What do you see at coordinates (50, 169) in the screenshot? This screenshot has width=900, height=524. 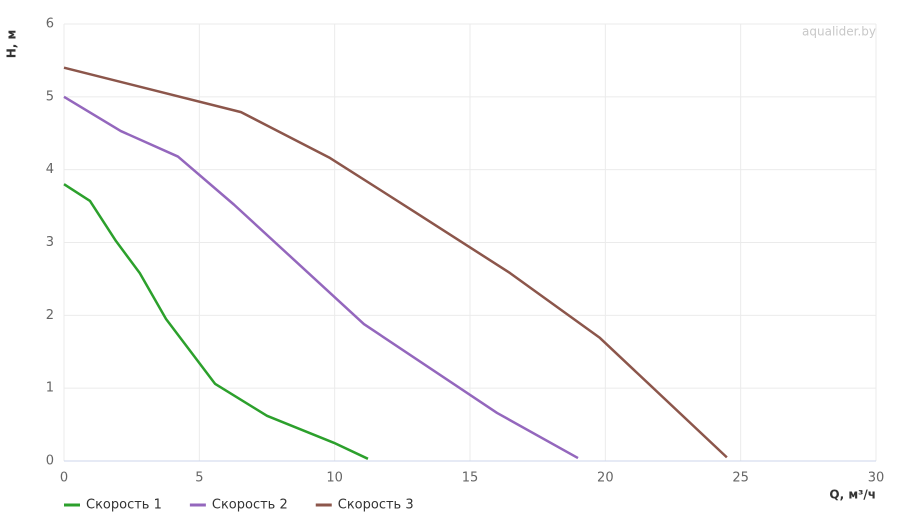 I see `y-tick-label: 4` at bounding box center [50, 169].